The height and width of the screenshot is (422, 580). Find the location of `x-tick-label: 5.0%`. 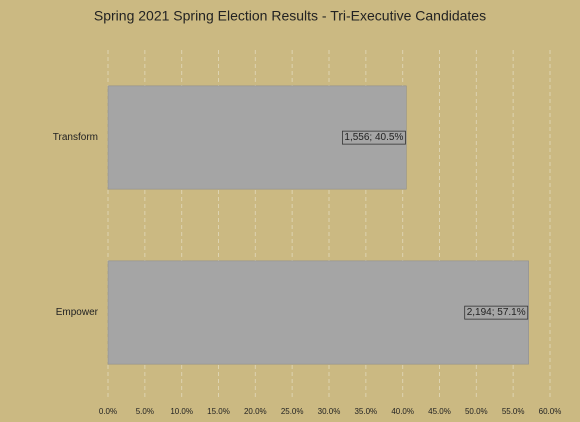

x-tick-label: 5.0% is located at coordinates (145, 411).